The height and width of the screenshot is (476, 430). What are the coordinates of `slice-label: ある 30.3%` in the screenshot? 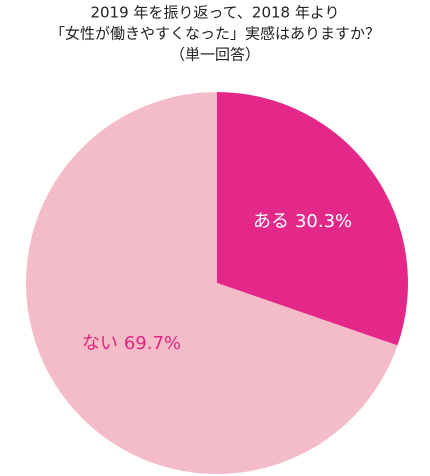 It's located at (302, 221).